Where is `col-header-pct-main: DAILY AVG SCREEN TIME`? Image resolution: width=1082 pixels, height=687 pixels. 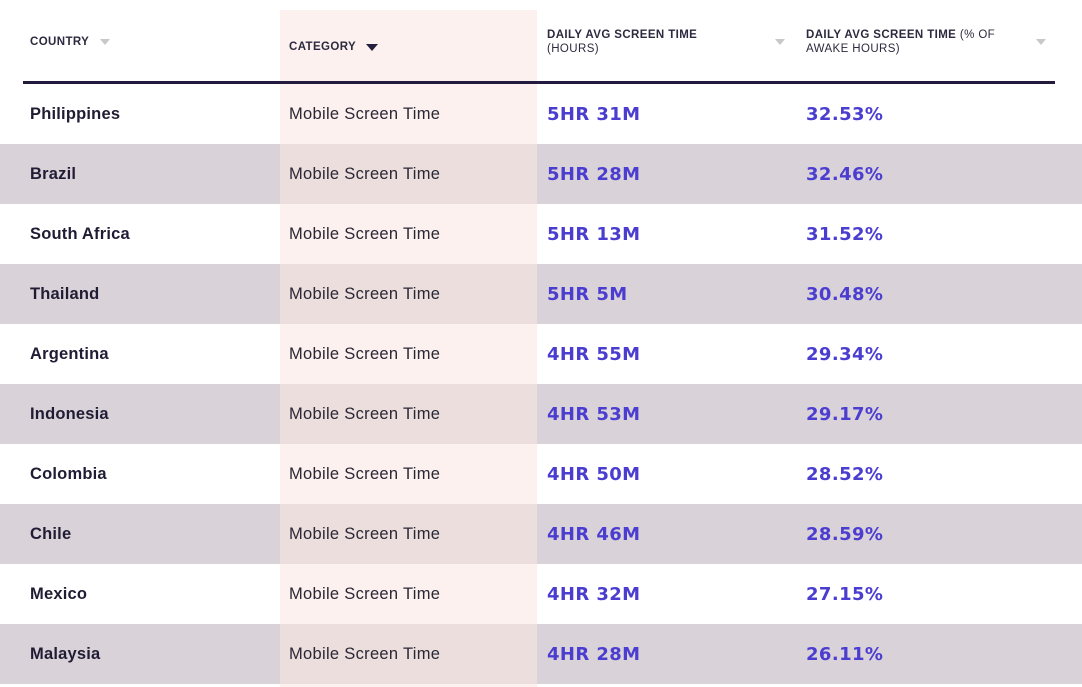 col-header-pct-main: DAILY AVG SCREEN TIME is located at coordinates (881, 35).